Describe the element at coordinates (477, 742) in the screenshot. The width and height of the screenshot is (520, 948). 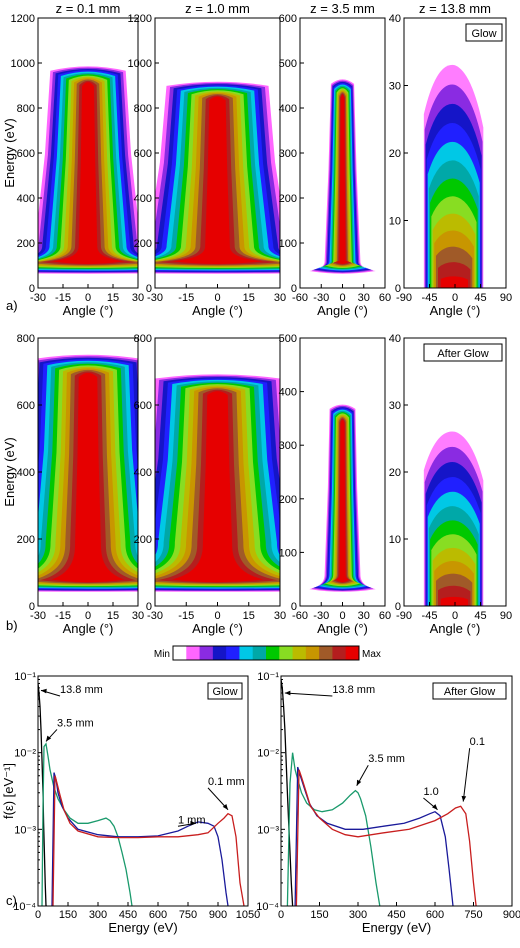
I see `annotation-label: 0.1` at that location.